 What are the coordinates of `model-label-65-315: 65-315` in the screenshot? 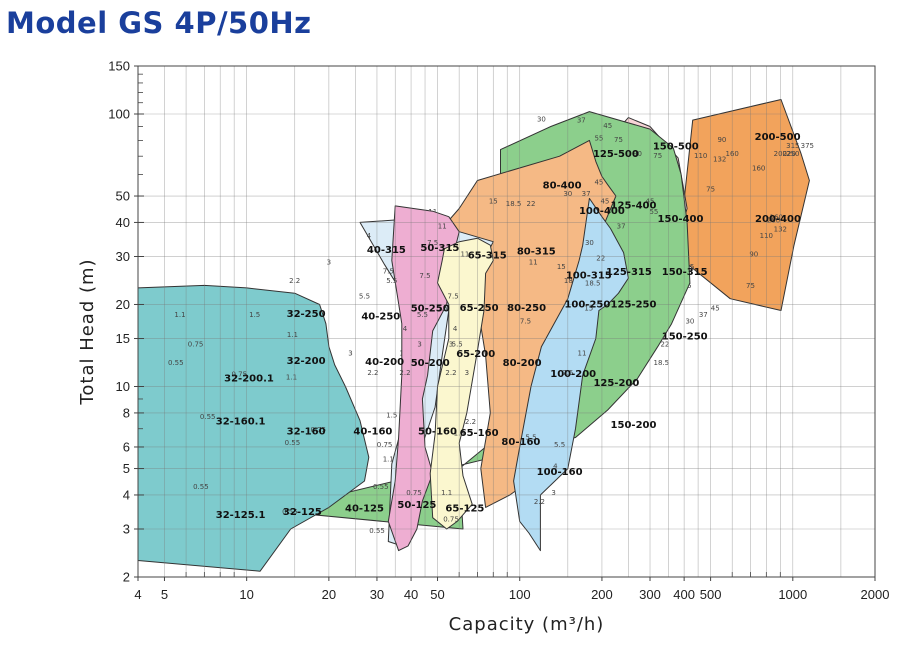 It's located at (487, 256).